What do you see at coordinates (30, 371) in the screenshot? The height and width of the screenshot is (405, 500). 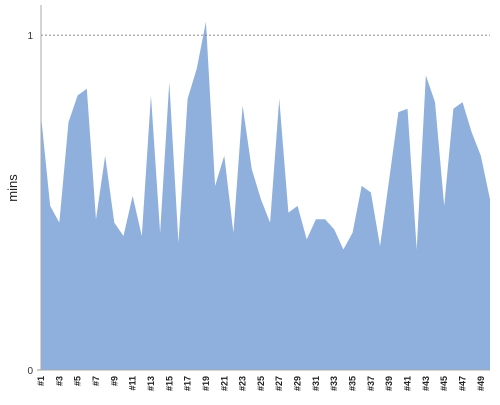 I see `y-tick-label: 0` at bounding box center [30, 371].